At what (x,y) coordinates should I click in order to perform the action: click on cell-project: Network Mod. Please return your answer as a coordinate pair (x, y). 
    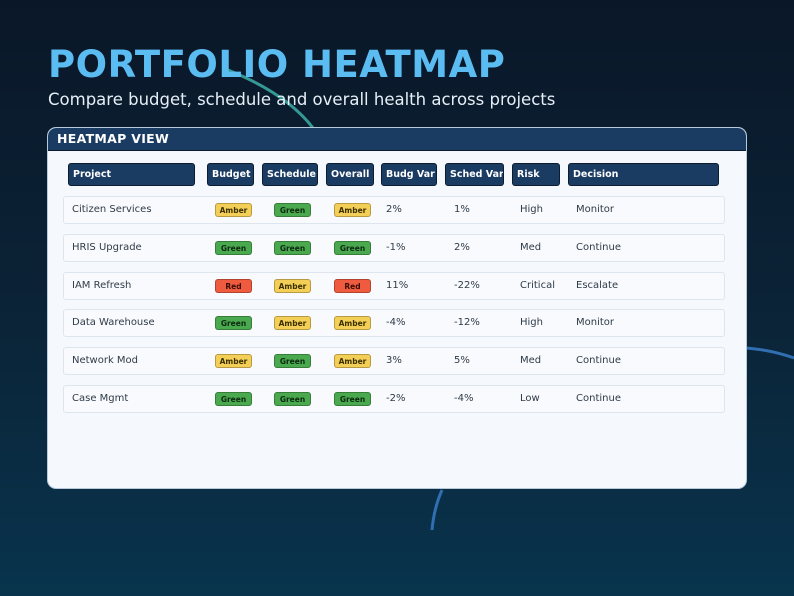
    Looking at the image, I should click on (105, 361).